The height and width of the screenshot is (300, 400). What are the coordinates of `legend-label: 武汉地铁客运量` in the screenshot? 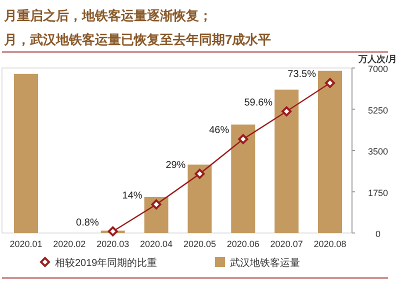 It's located at (265, 263).